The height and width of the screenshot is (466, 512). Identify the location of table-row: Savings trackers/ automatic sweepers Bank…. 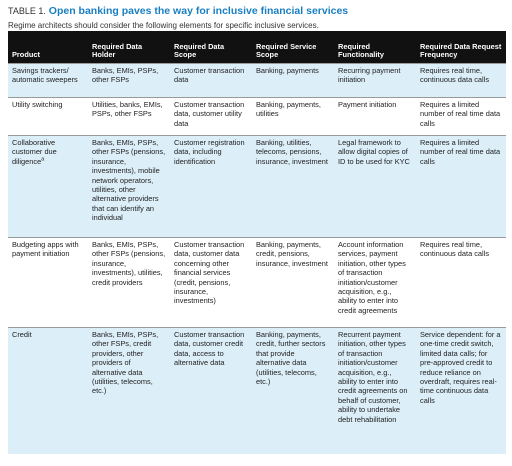
(257, 80).